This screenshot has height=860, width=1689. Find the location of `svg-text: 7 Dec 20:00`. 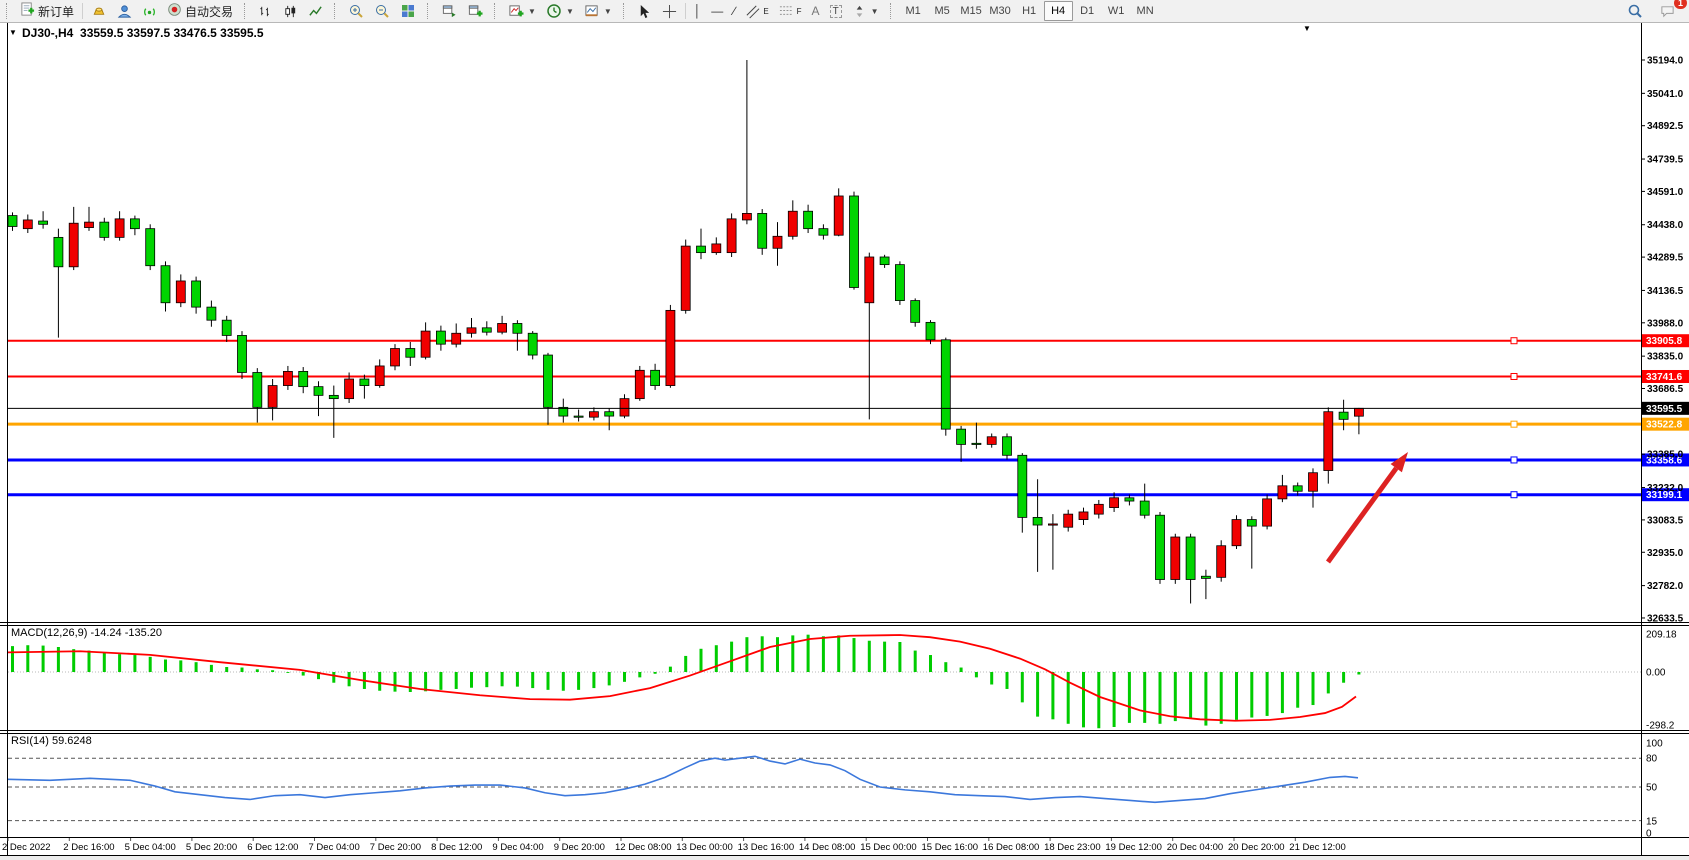

svg-text: 7 Dec 20:00 is located at coordinates (395, 847).